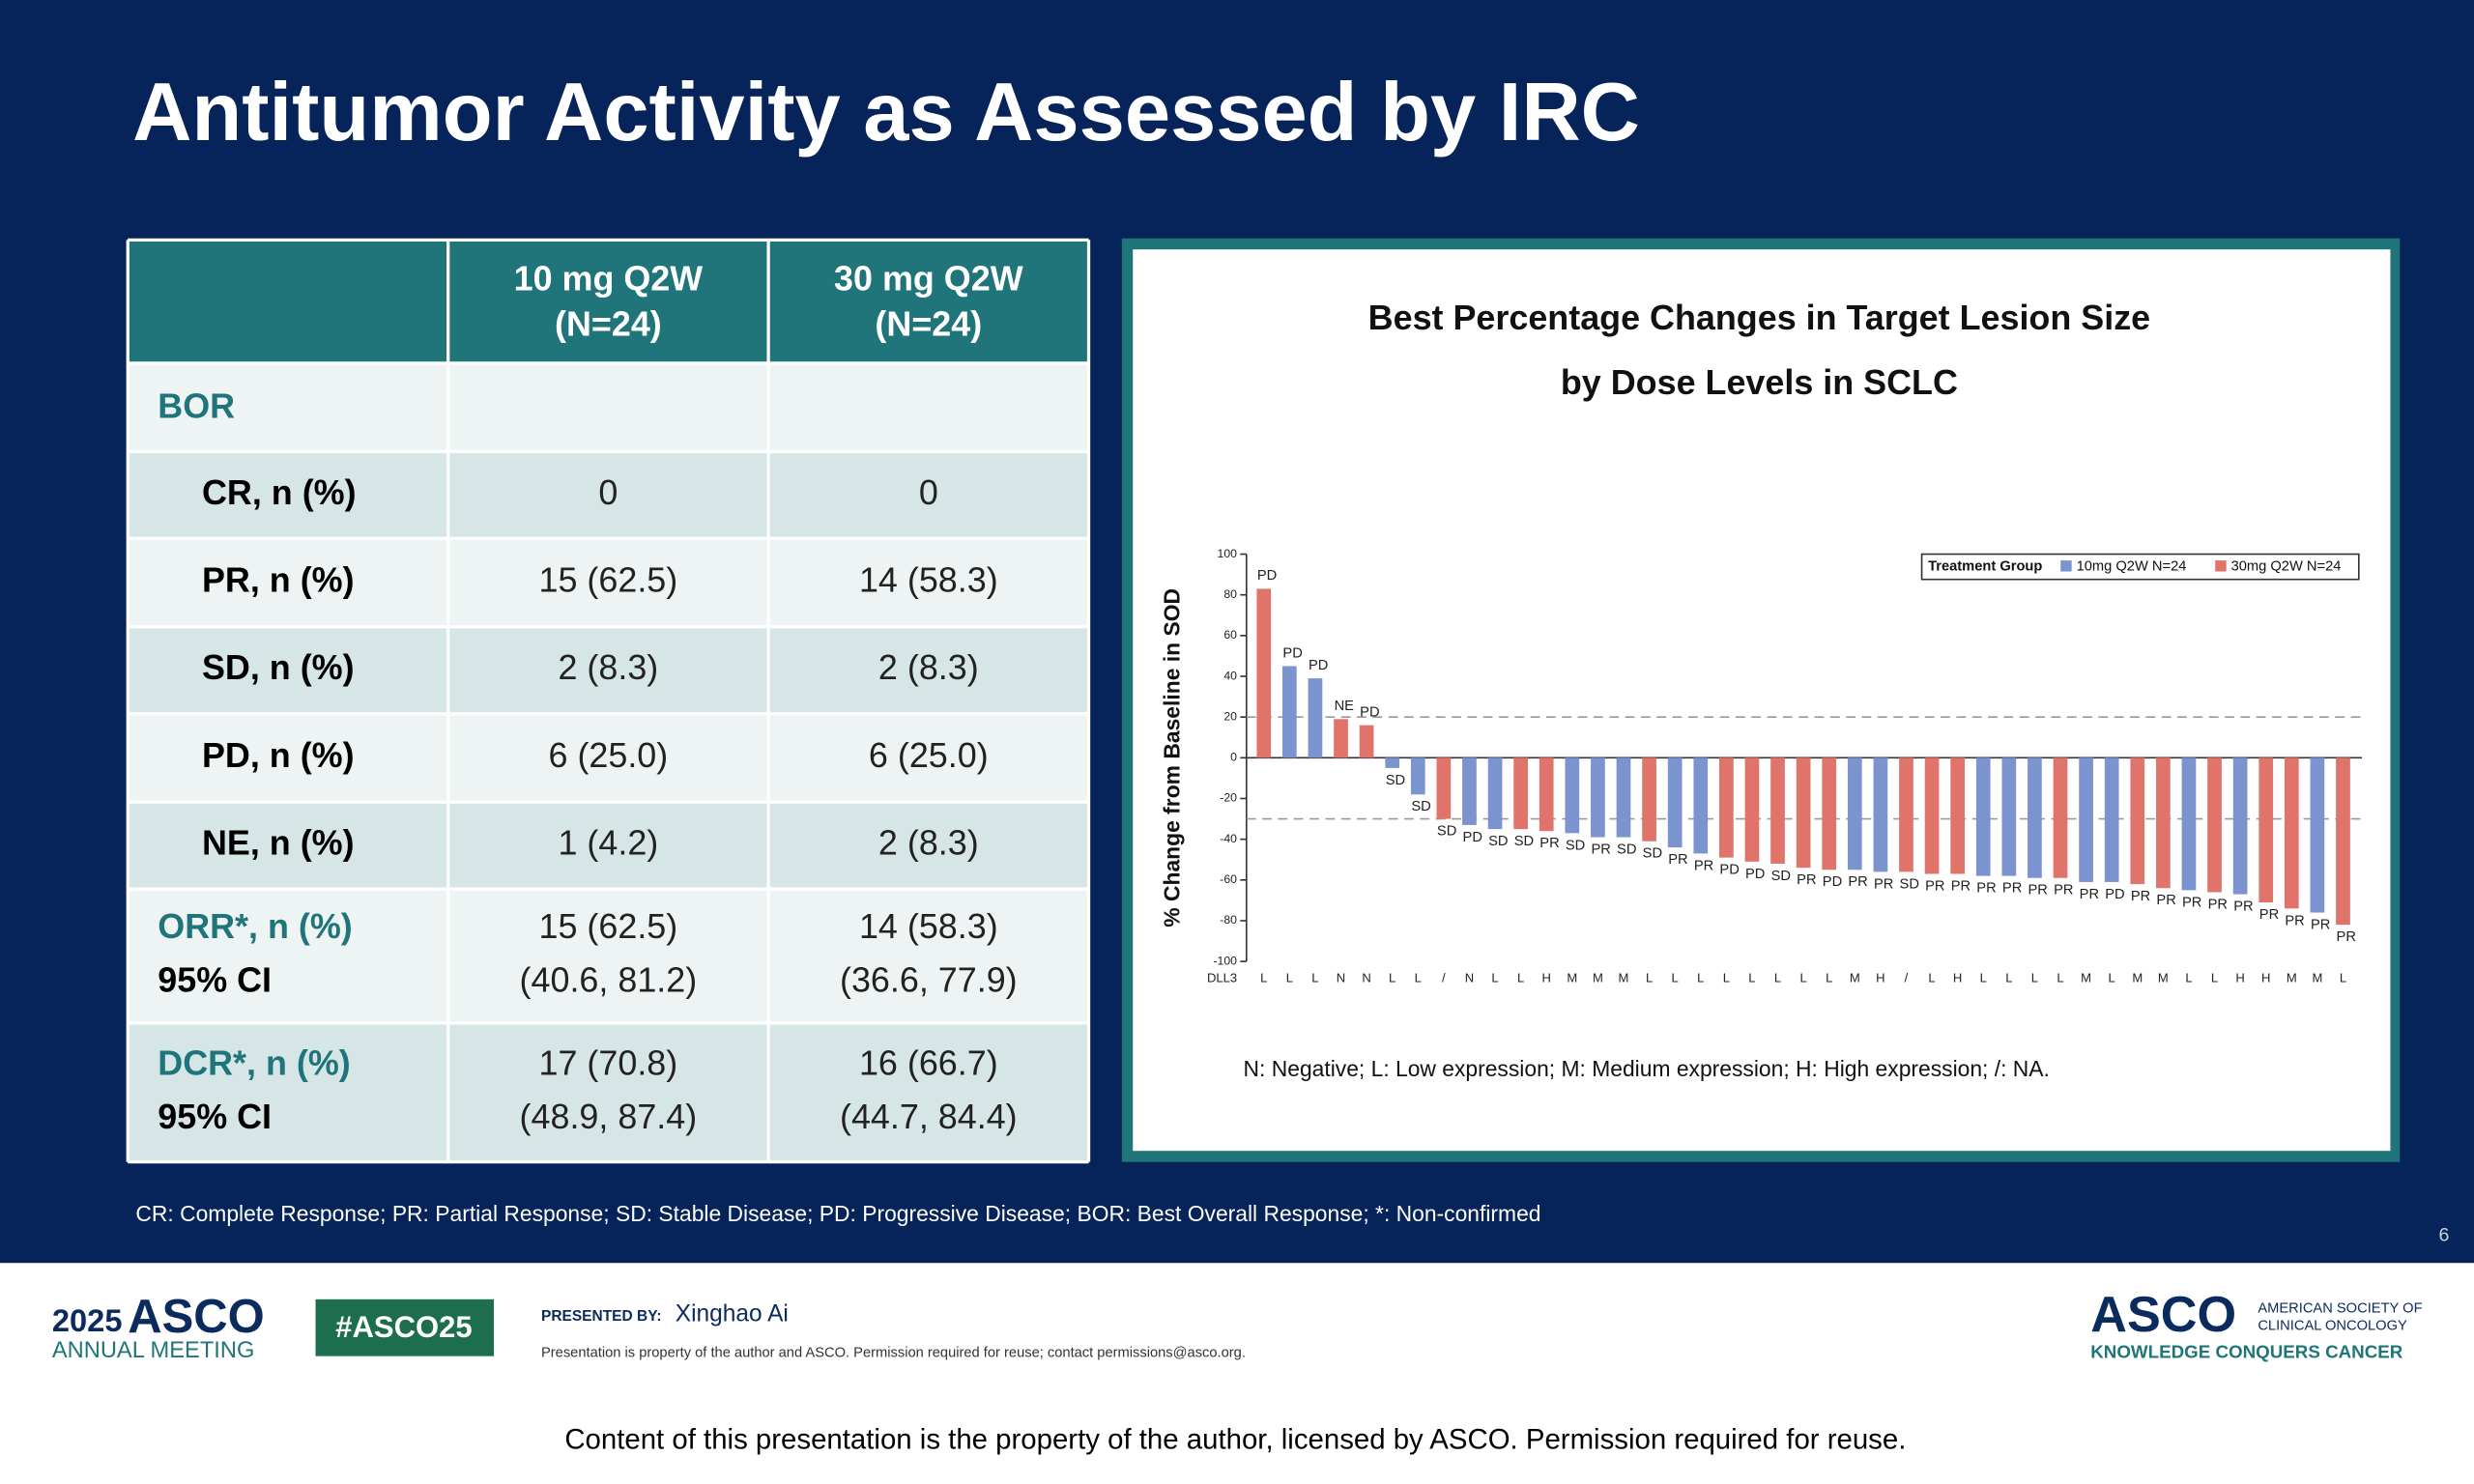 The width and height of the screenshot is (2474, 1484). What do you see at coordinates (929, 278) in the screenshot?
I see `column-header: 30 mg Q2W` at bounding box center [929, 278].